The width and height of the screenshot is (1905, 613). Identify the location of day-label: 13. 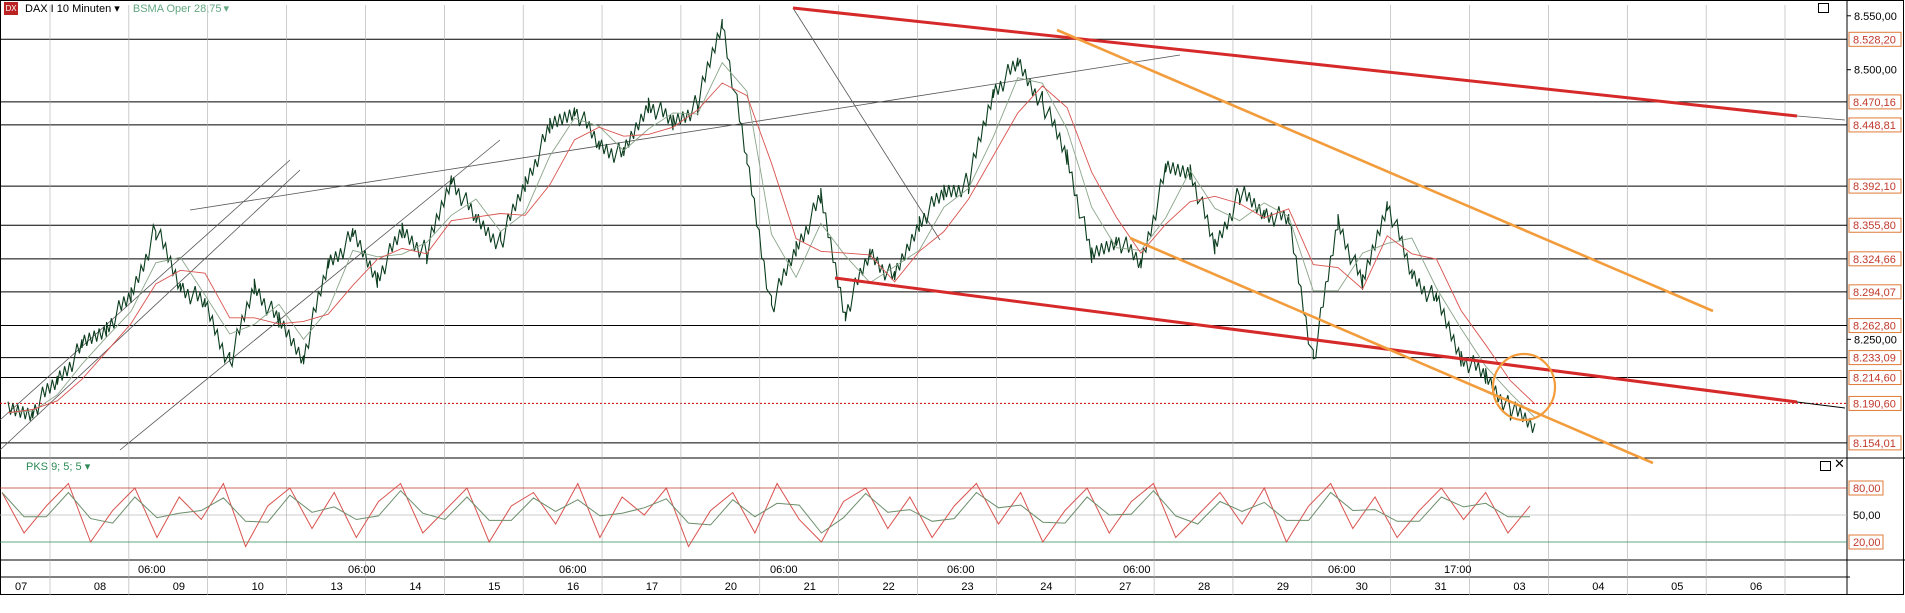
(336, 587).